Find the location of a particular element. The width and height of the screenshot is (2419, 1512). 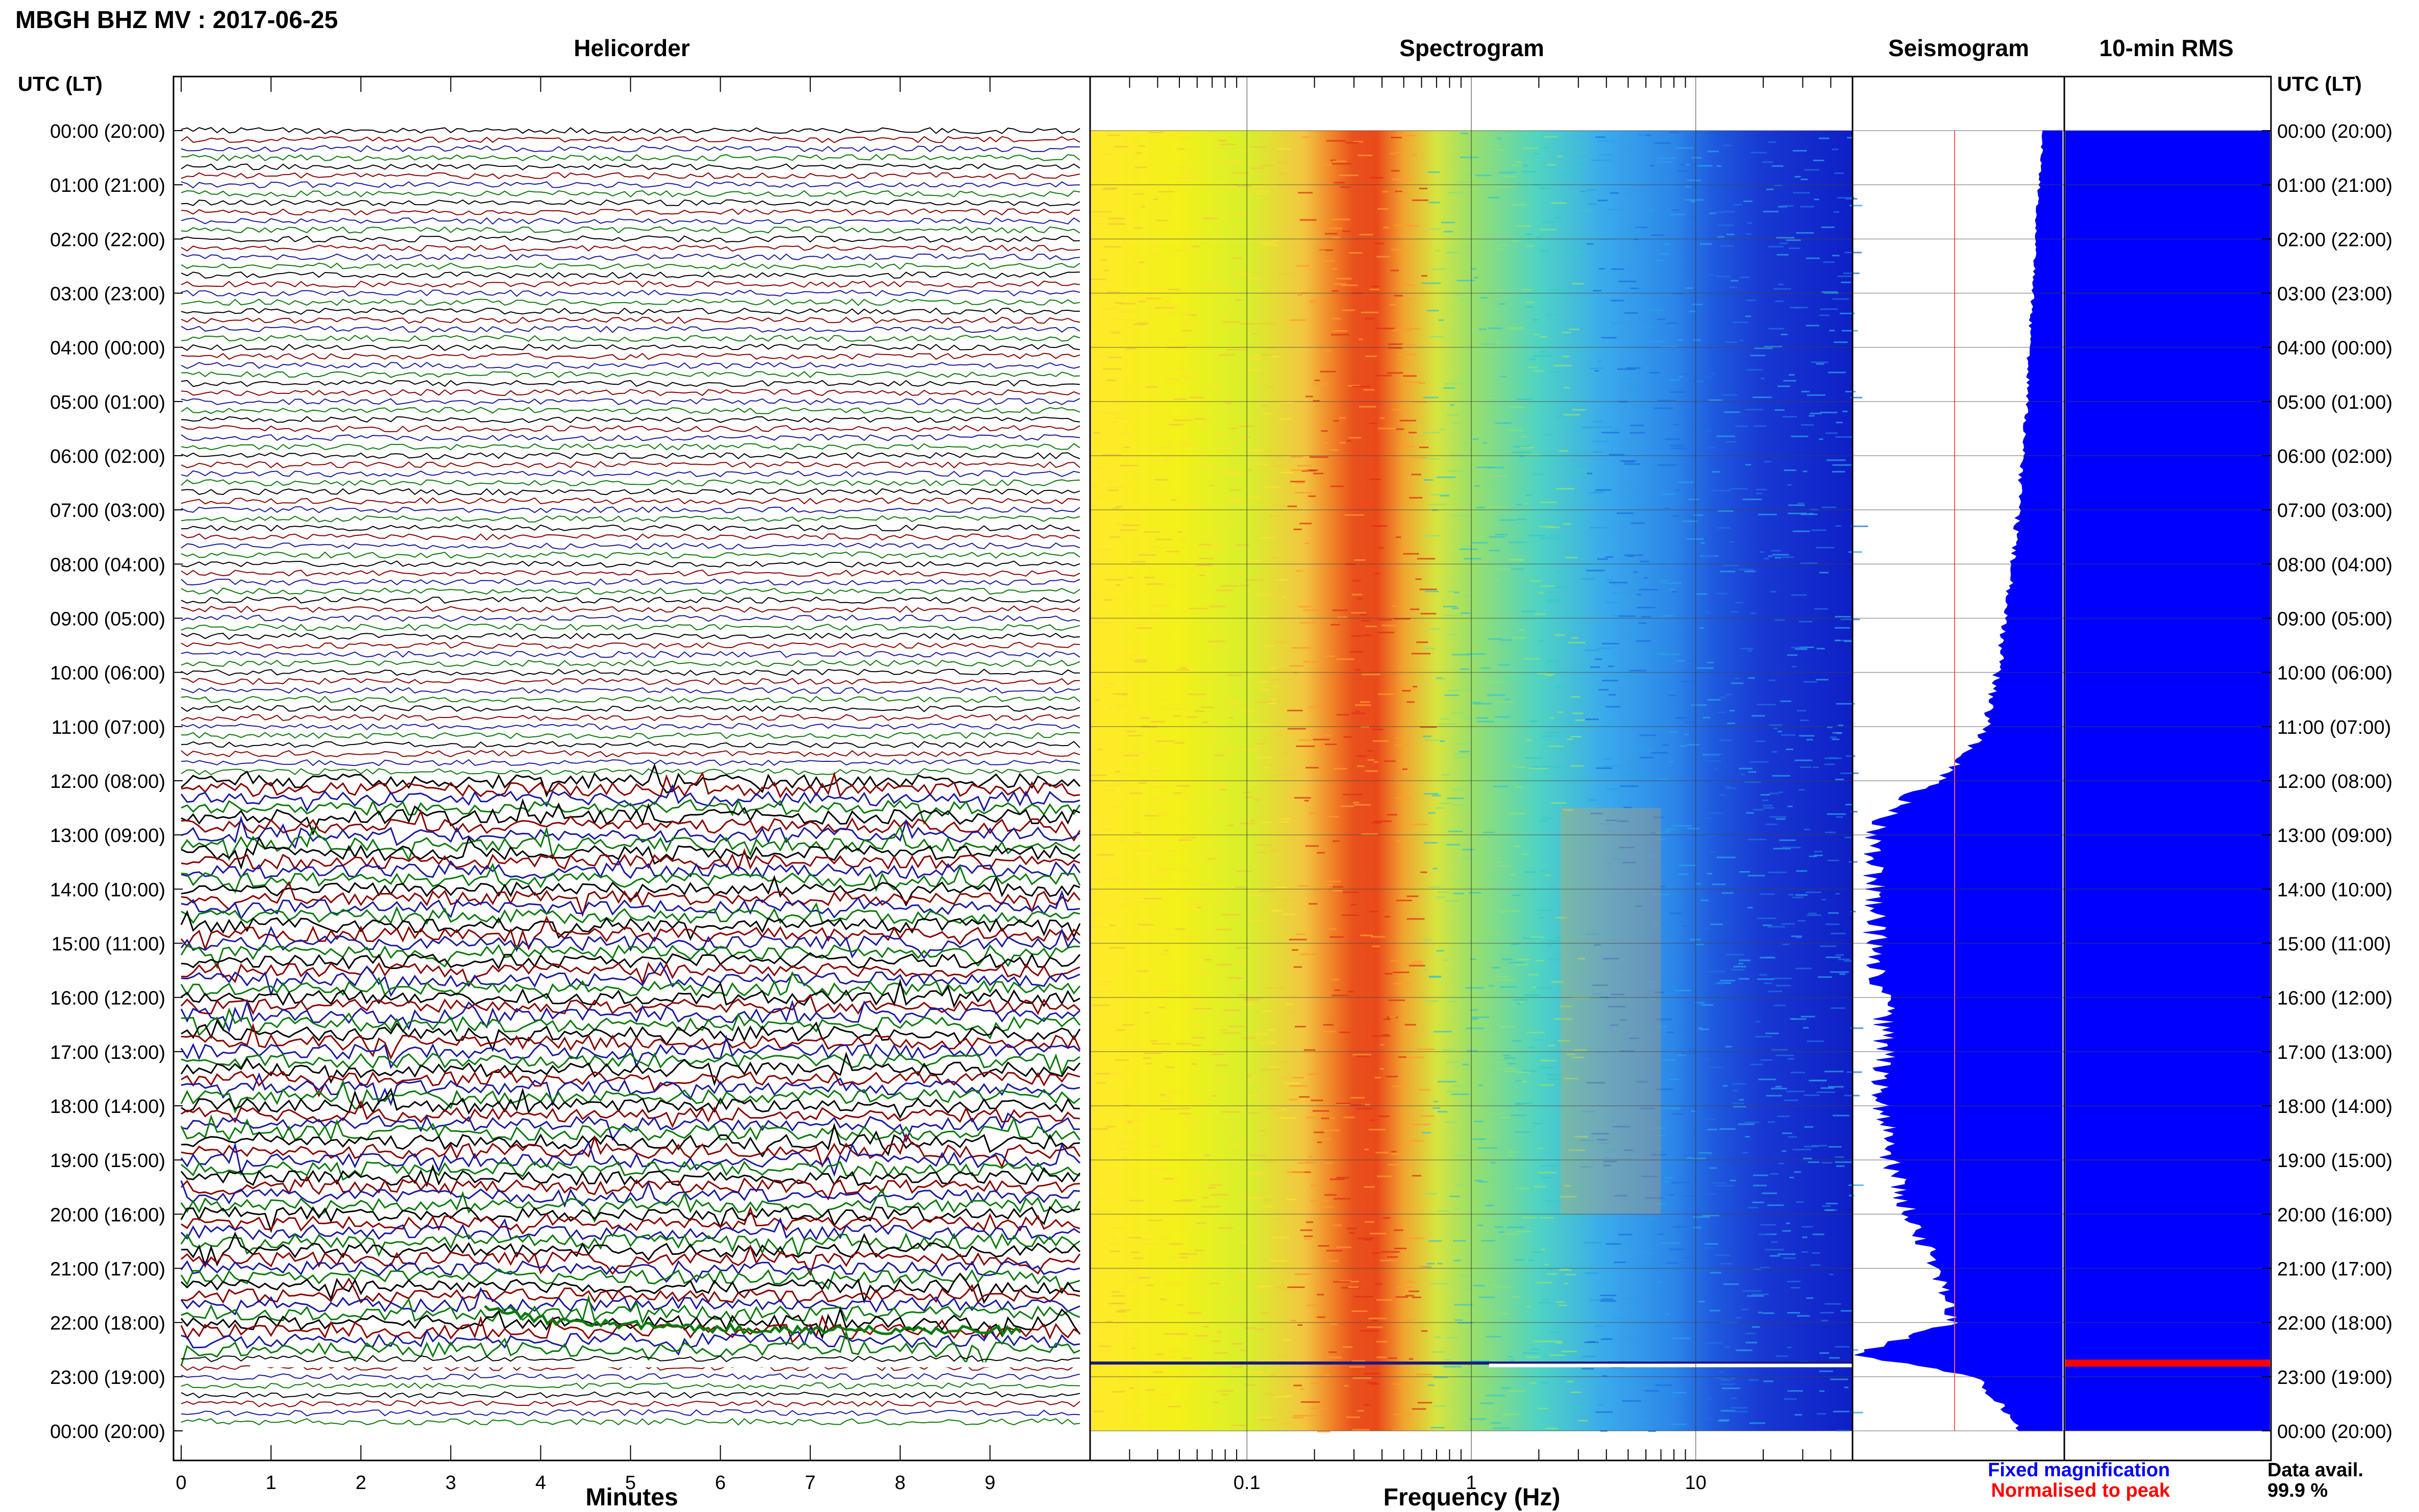

frequency-tick-label: 1 is located at coordinates (1471, 1483).